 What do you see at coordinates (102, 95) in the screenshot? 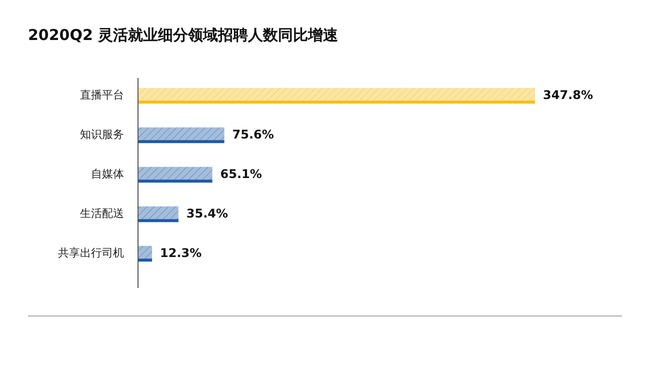
I see `y-tick-label: 直播平台` at bounding box center [102, 95].